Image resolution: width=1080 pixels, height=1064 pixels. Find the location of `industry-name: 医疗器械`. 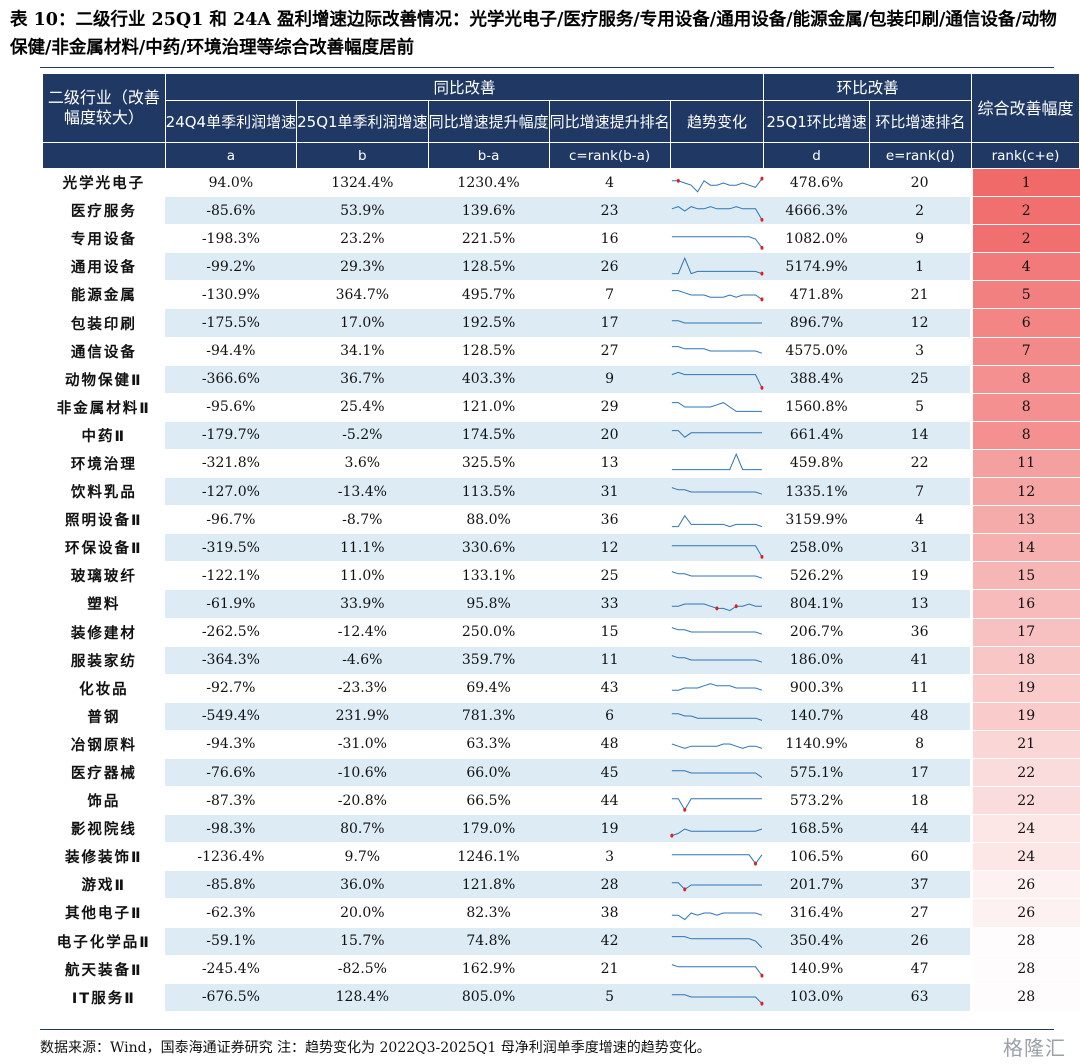

industry-name: 医疗器械 is located at coordinates (104, 773).